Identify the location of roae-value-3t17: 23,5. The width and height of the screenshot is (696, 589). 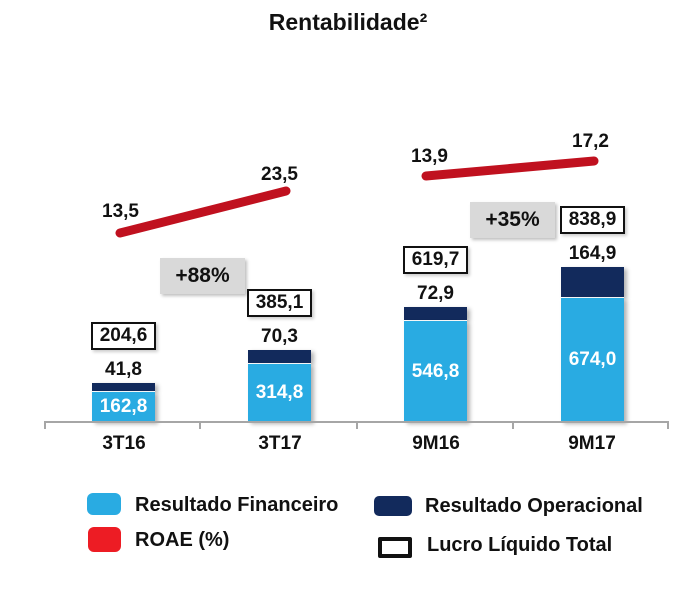
(279, 174).